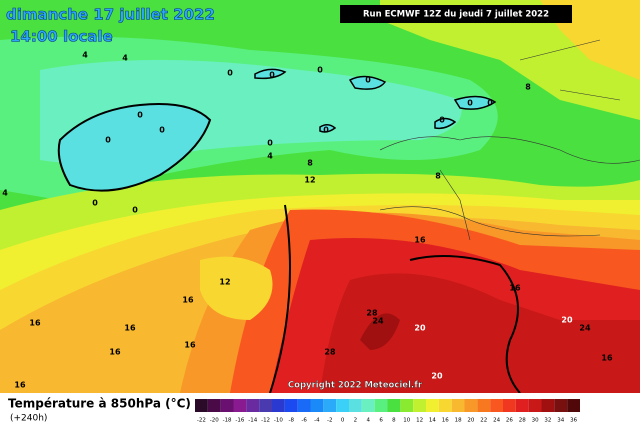  What do you see at coordinates (304, 421) in the screenshot?
I see `scale-label: -6` at bounding box center [304, 421].